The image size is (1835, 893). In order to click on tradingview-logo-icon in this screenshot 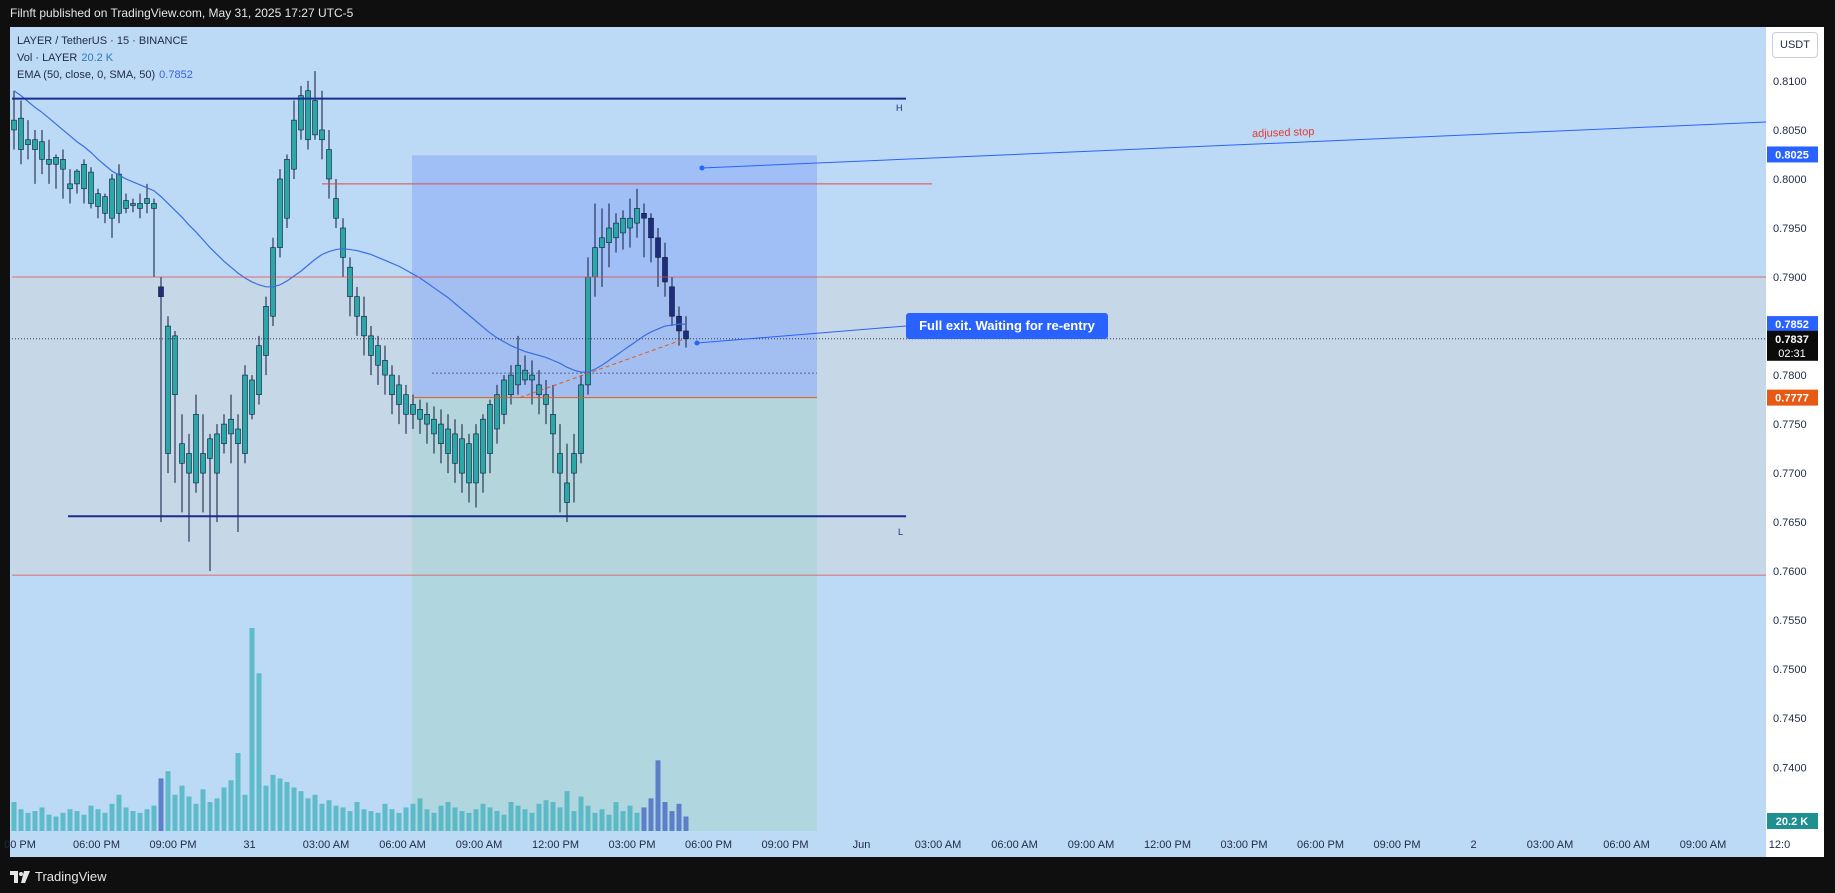, I will do `click(20, 876)`.